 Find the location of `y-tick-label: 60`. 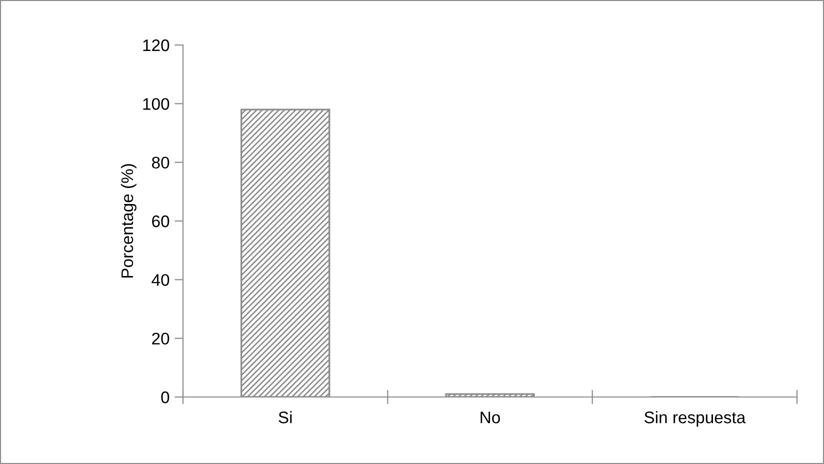

y-tick-label: 60 is located at coordinates (161, 221).